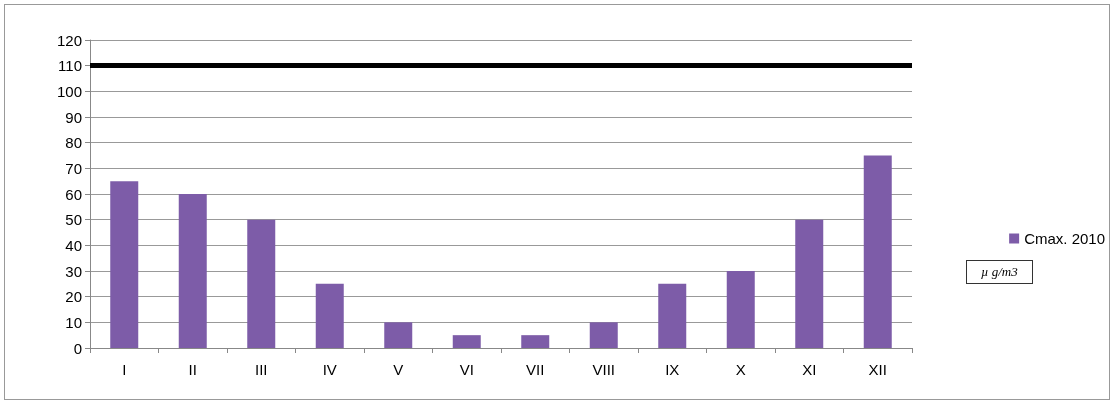  I want to click on x-tick-label: IX, so click(672, 369).